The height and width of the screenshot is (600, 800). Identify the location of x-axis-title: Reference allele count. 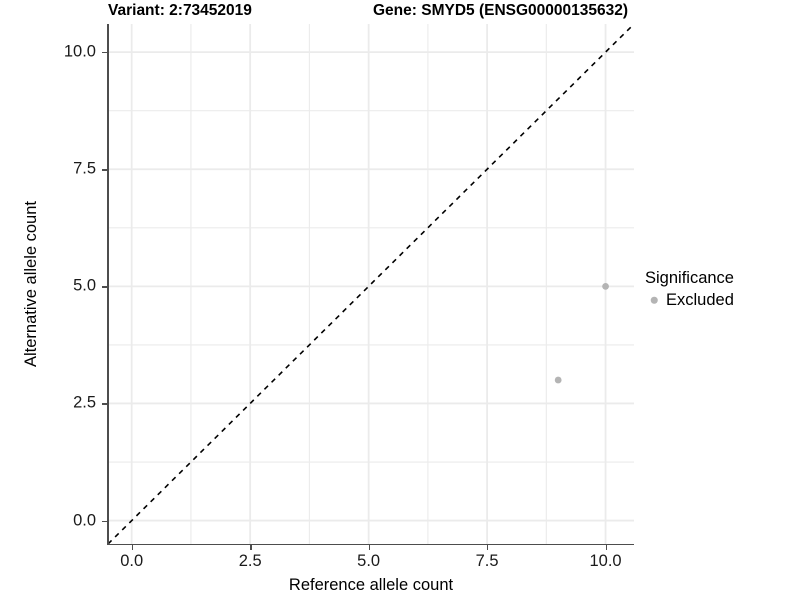
(371, 585).